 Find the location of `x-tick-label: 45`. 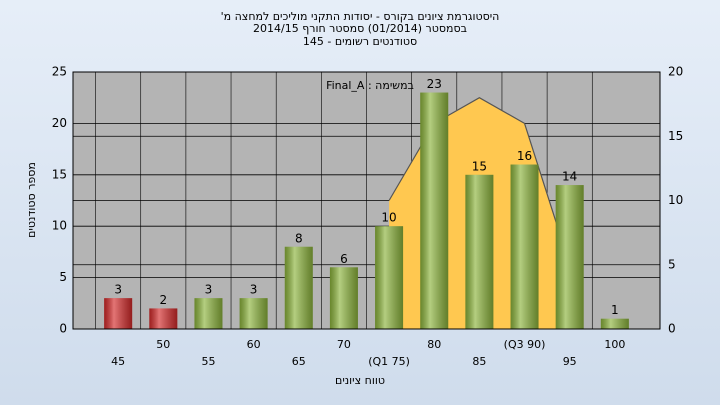

x-tick-label: 45 is located at coordinates (118, 361).